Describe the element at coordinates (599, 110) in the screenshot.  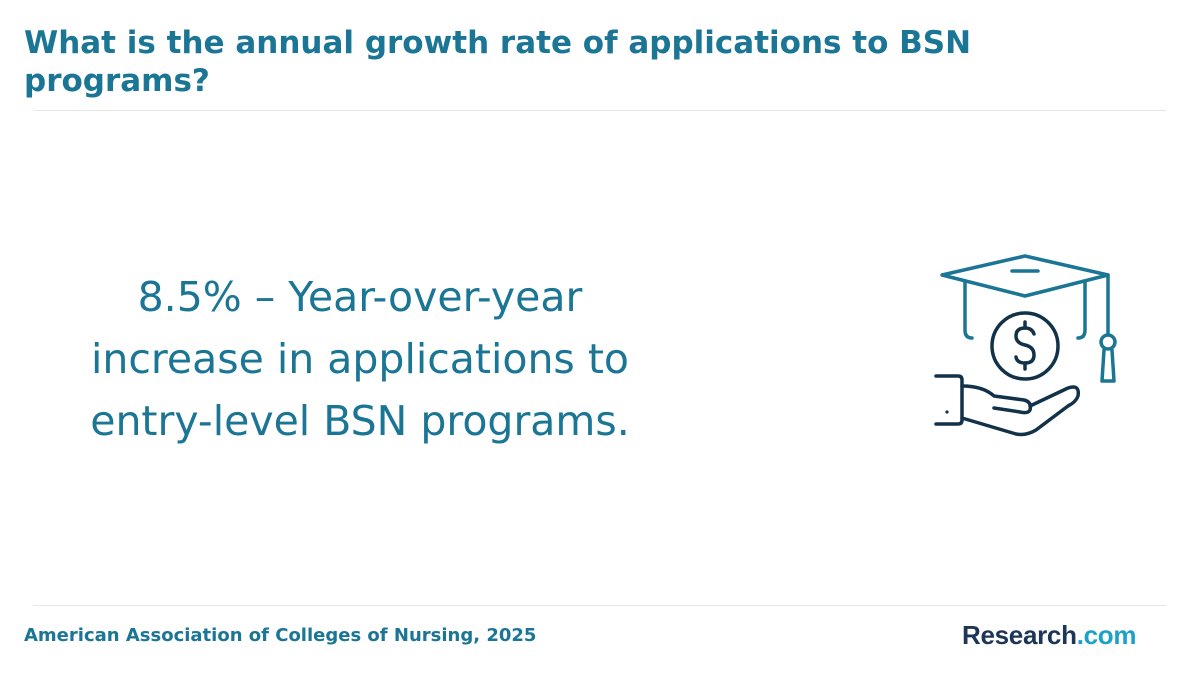
I see `top-divider` at that location.